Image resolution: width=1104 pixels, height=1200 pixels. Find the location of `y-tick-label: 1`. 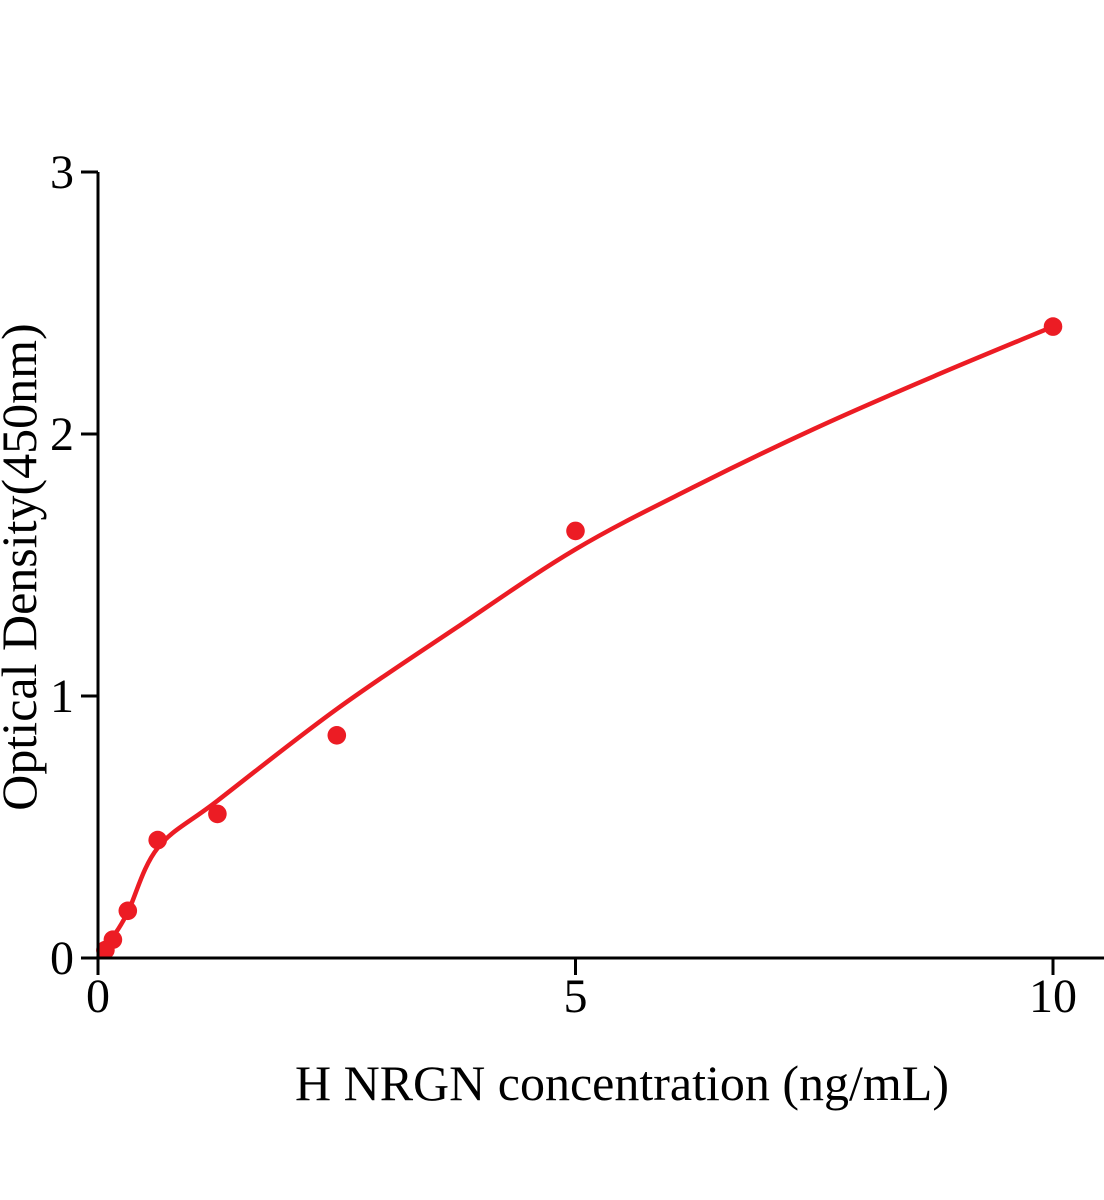

y-tick-label: 1 is located at coordinates (62, 696).